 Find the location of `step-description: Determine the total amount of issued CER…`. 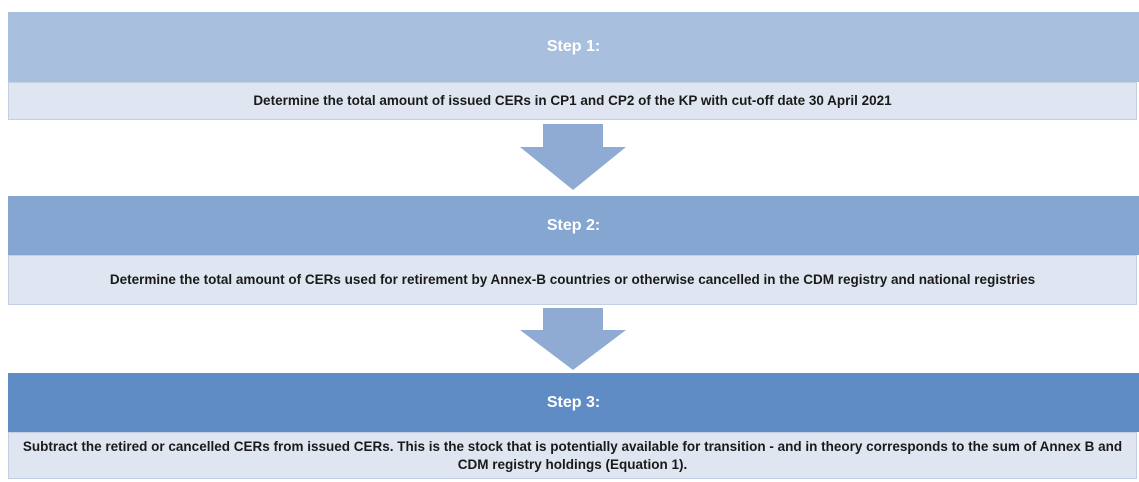

step-description: Determine the total amount of issued CER… is located at coordinates (572, 100).